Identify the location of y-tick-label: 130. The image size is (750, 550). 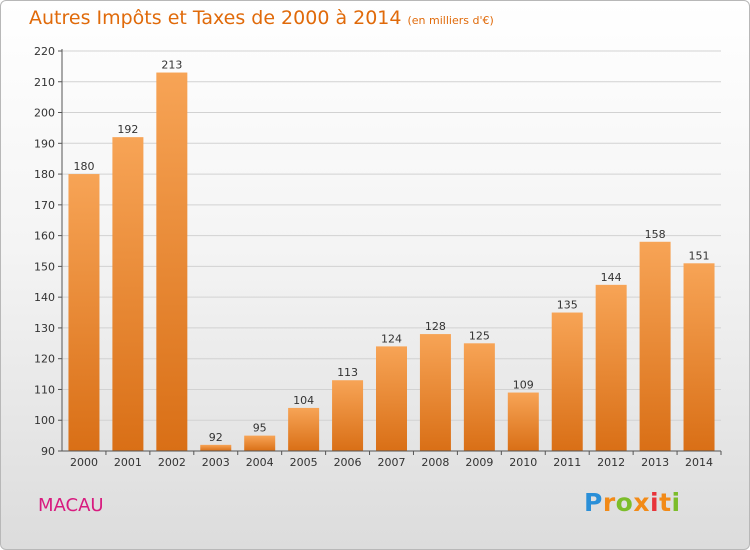
(44, 328).